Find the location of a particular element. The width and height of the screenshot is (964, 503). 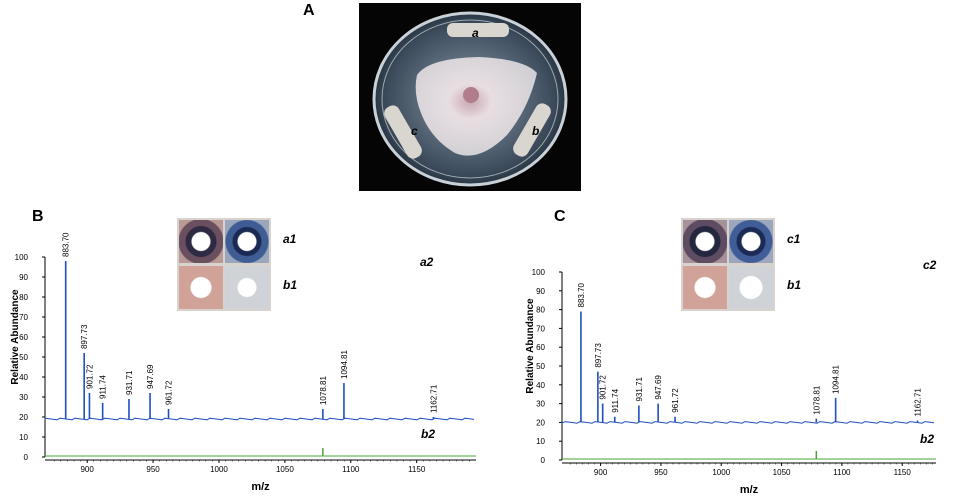

petri-label-a: a is located at coordinates (475, 33).